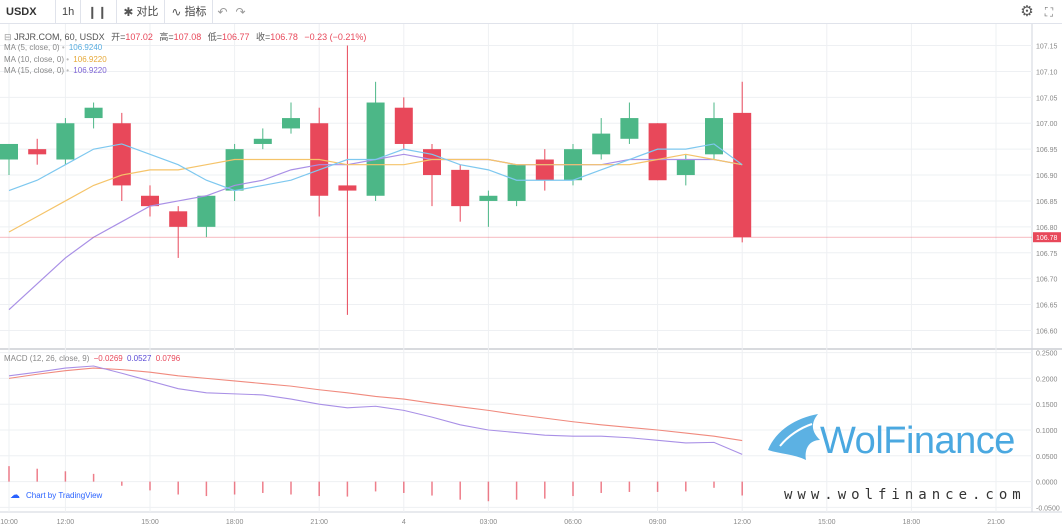 The height and width of the screenshot is (530, 1062). I want to click on indicators-button: ∿ 指标, so click(189, 12).